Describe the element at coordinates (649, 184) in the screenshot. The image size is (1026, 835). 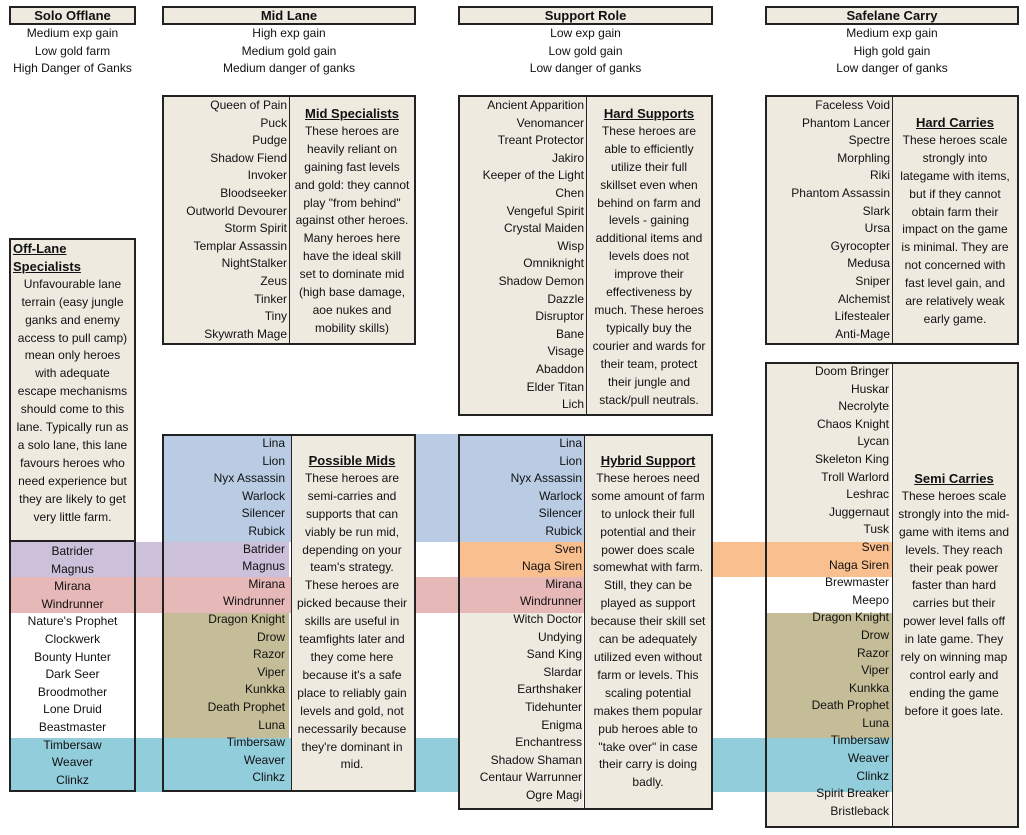
I see `desc-line: skillset even when` at that location.